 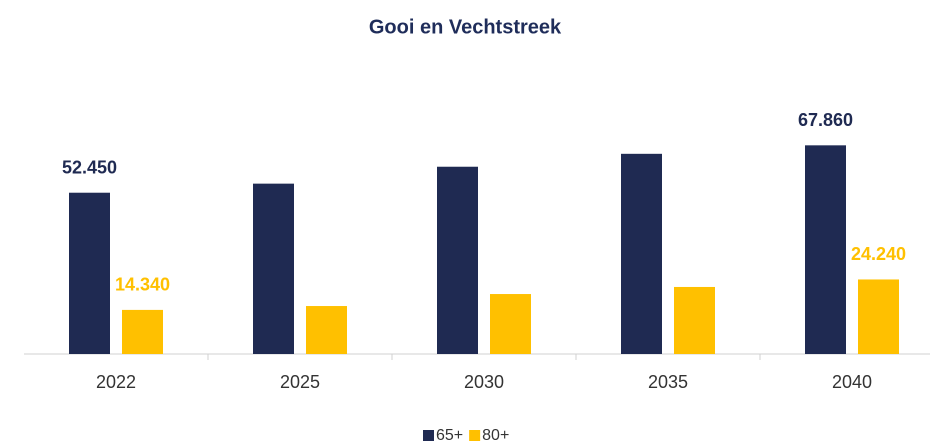 What do you see at coordinates (300, 382) in the screenshot?
I see `x-tick-label: 2025` at bounding box center [300, 382].